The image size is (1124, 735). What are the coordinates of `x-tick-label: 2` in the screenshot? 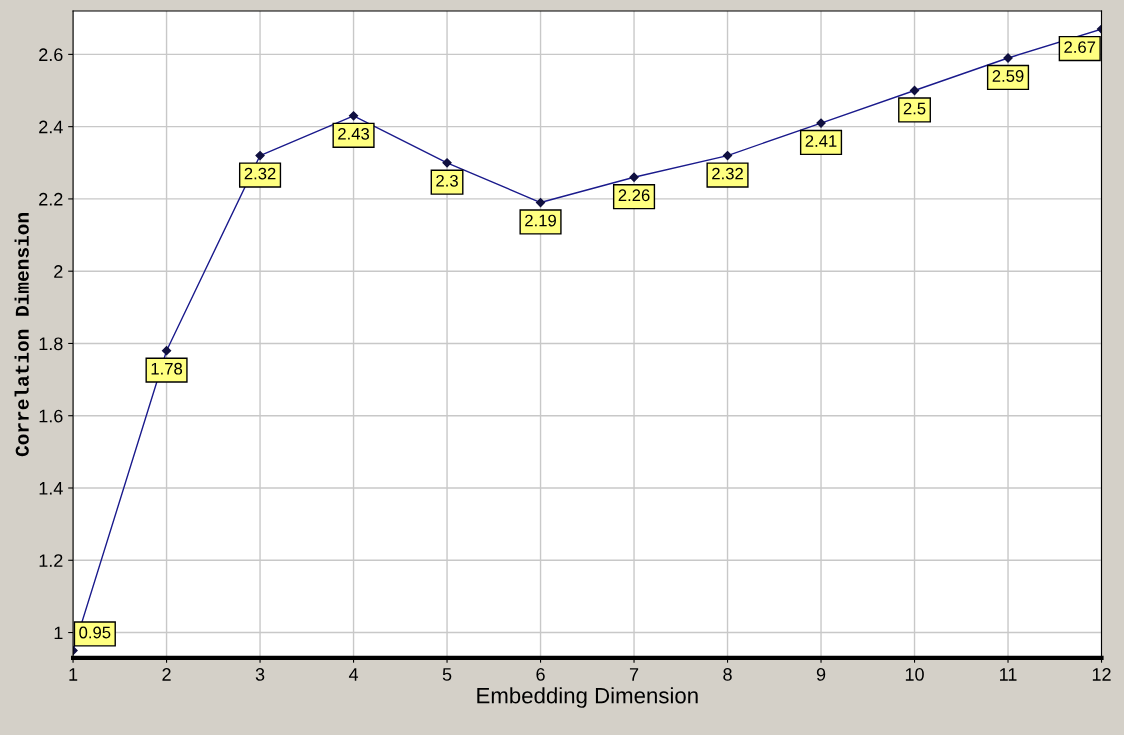 It's located at (166, 674).